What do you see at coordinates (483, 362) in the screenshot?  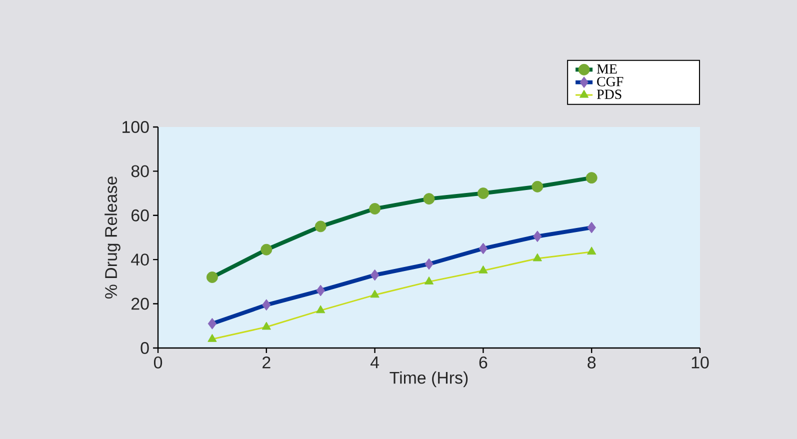 I see `x-tick-label: 6` at bounding box center [483, 362].